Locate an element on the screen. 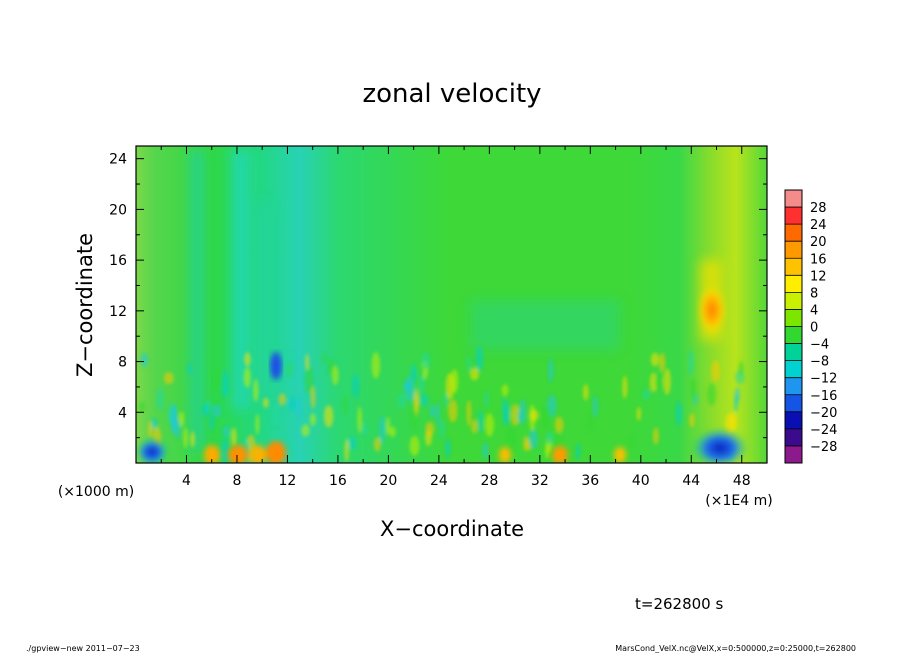  x-tick-label: 4 is located at coordinates (186, 481).